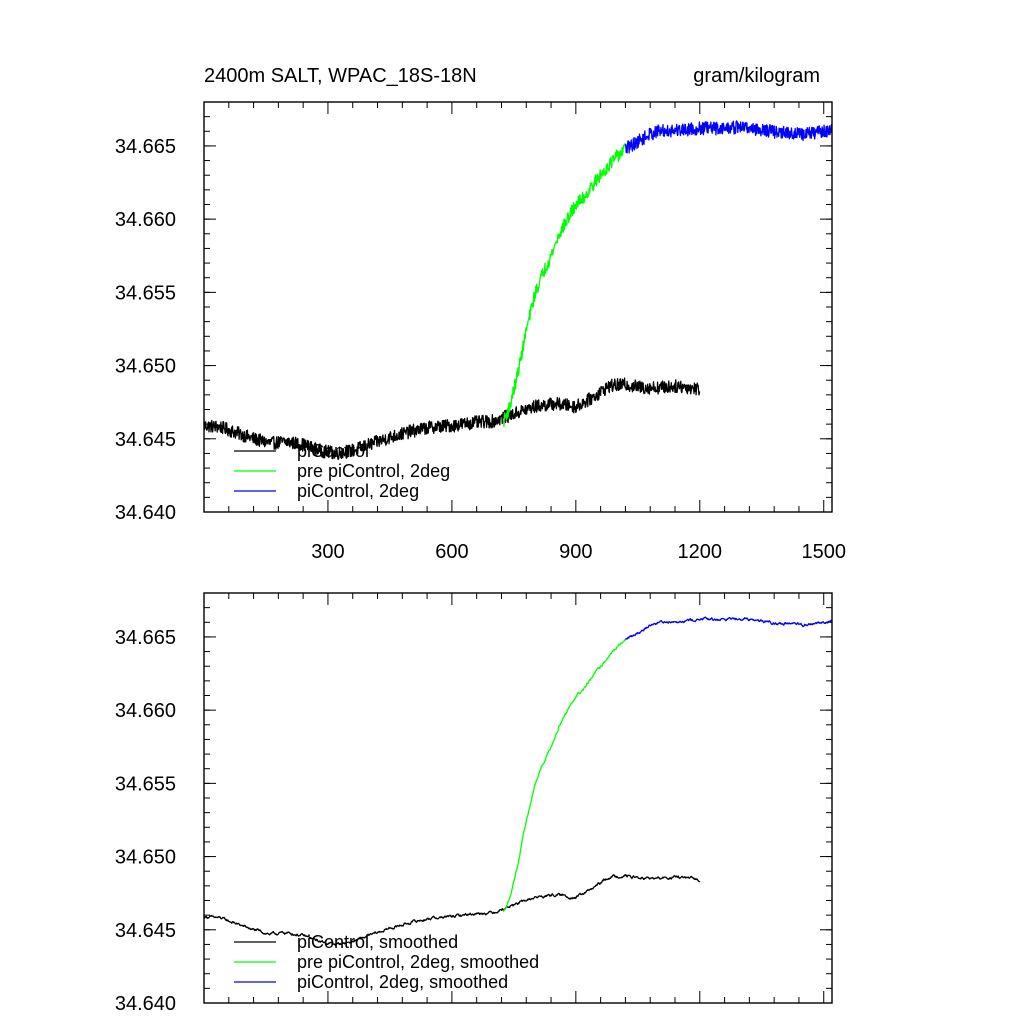 The width and height of the screenshot is (1024, 1024). I want to click on x-axis-tick-labels: 300 600 900 1200 1500, so click(578, 552).